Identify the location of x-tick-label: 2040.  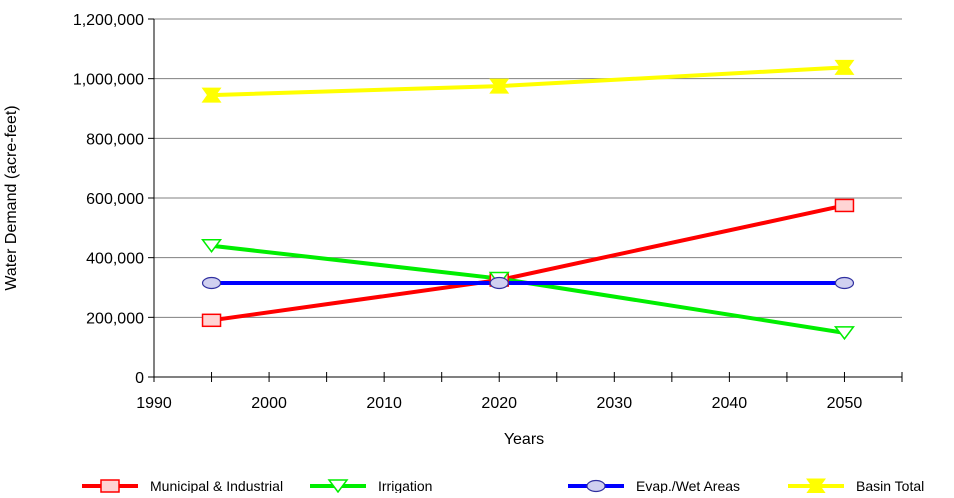
(730, 403).